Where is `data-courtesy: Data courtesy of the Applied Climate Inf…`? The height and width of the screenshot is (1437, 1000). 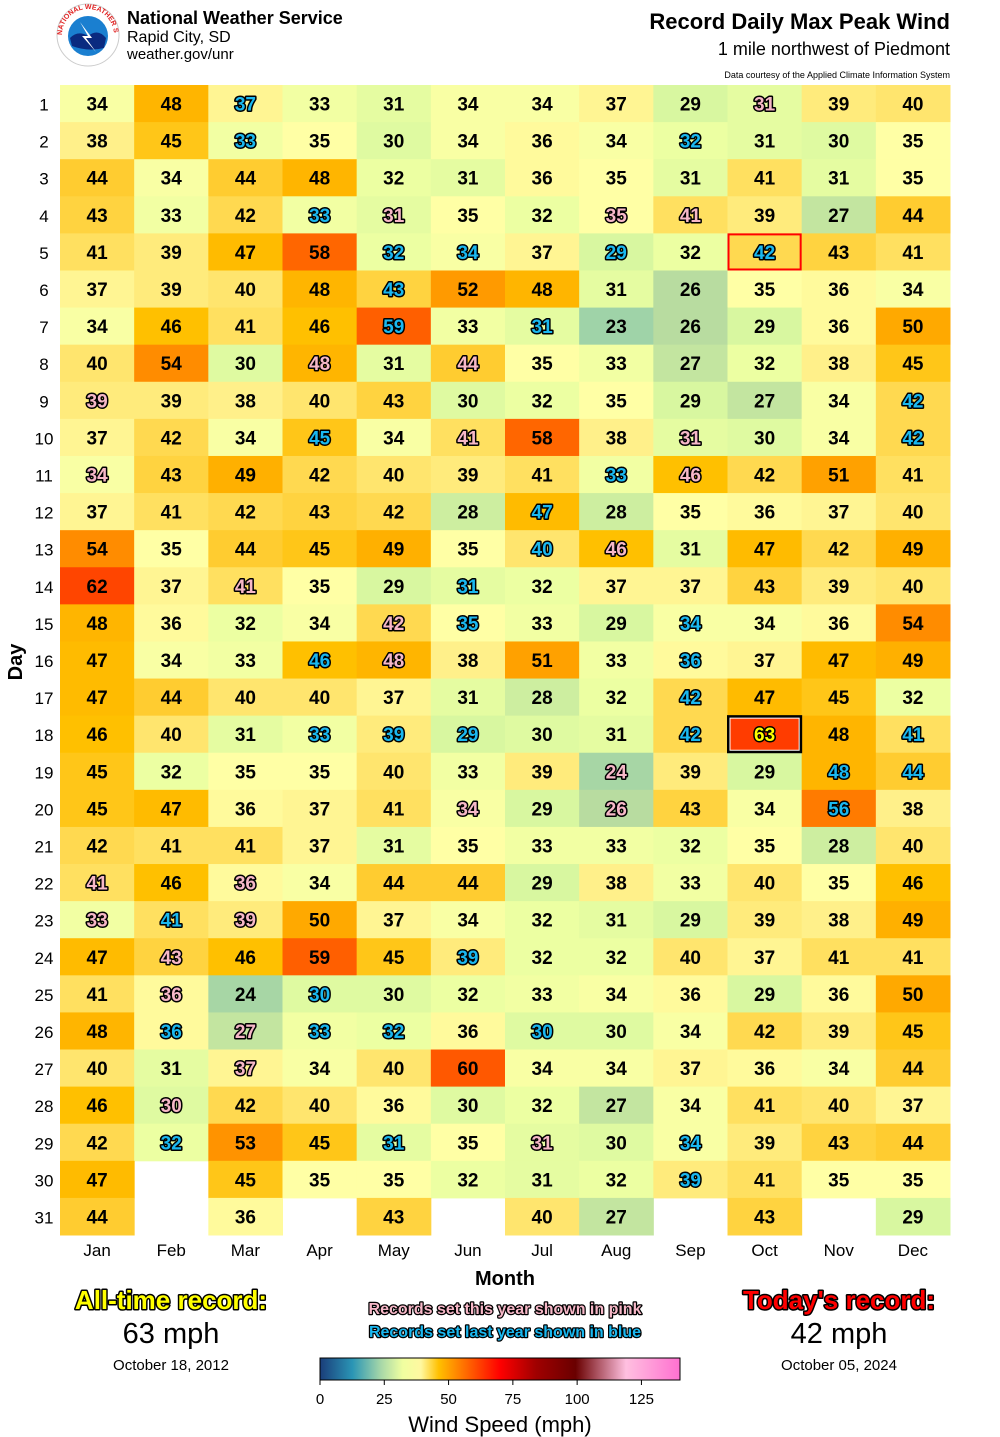 data-courtesy: Data courtesy of the Applied Climate Inf… is located at coordinates (837, 75).